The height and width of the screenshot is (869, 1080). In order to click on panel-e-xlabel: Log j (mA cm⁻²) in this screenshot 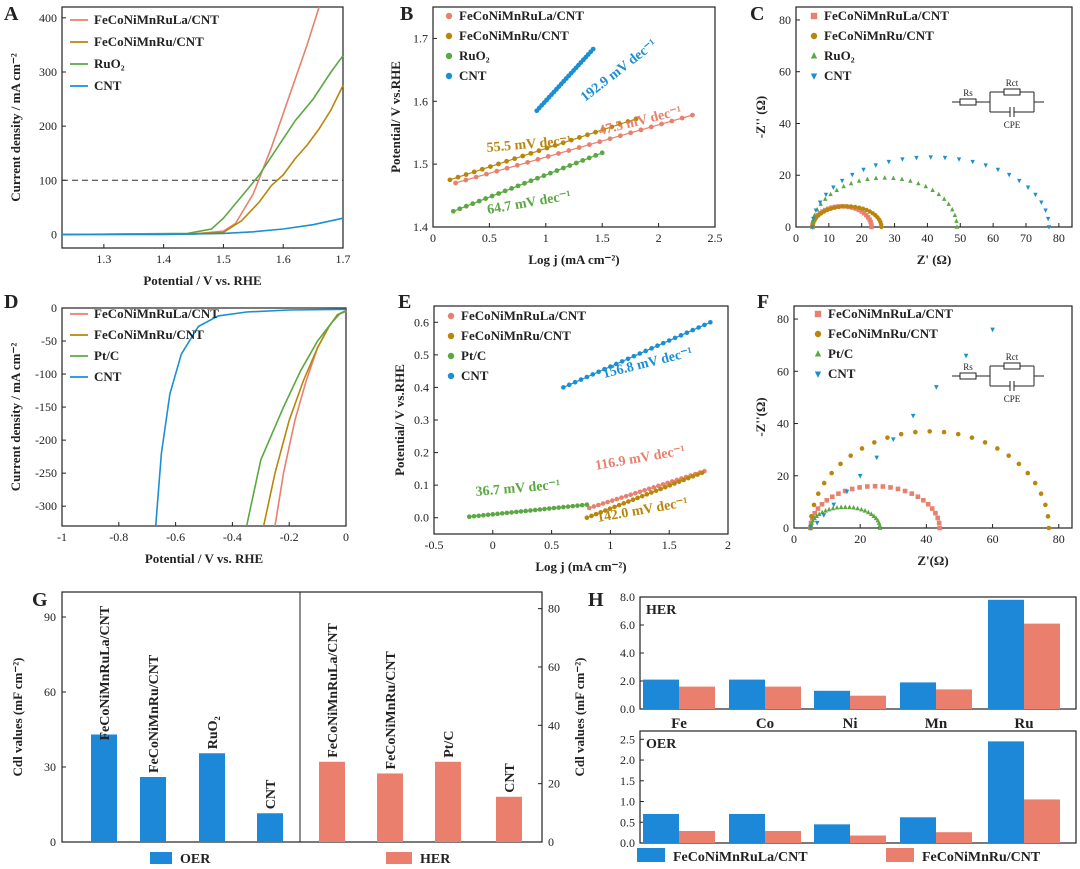, I will do `click(580, 566)`.